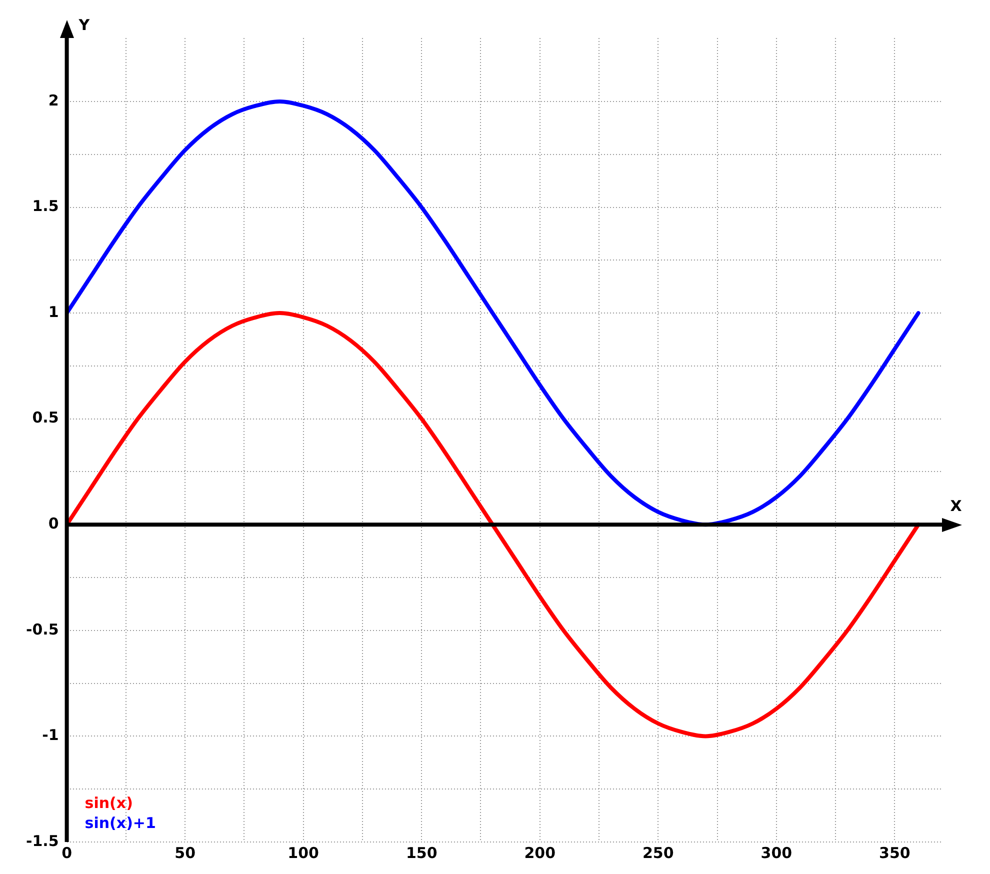 This screenshot has width=990, height=874. I want to click on x-tick-label: 200, so click(540, 853).